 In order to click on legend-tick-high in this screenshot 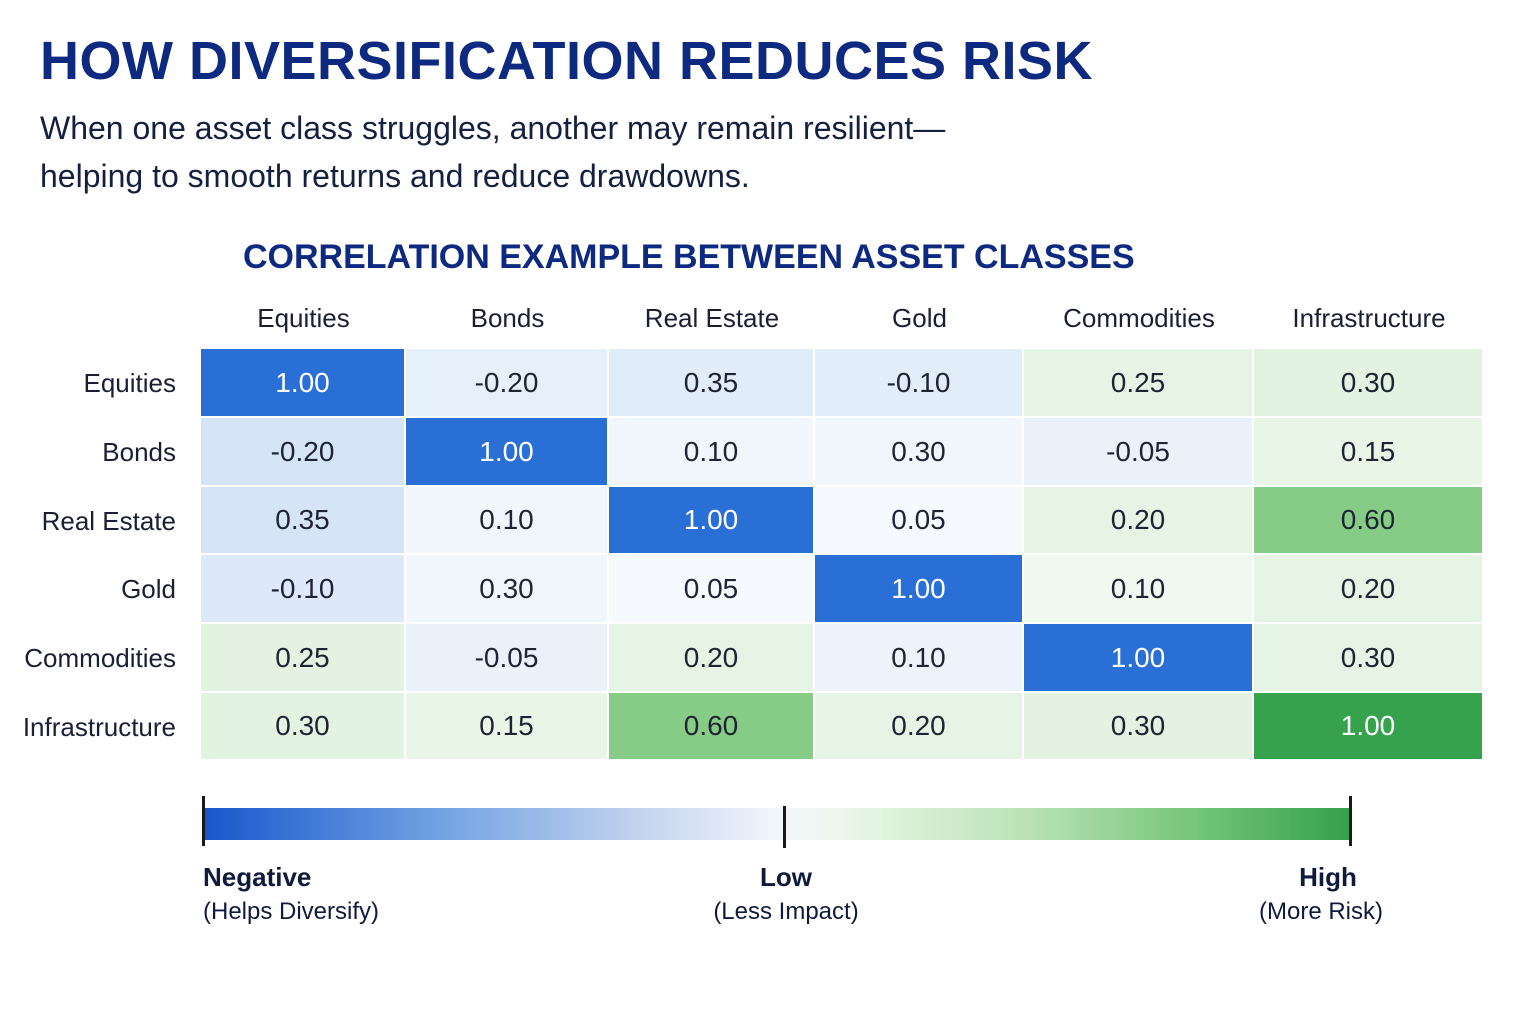, I will do `click(1350, 821)`.